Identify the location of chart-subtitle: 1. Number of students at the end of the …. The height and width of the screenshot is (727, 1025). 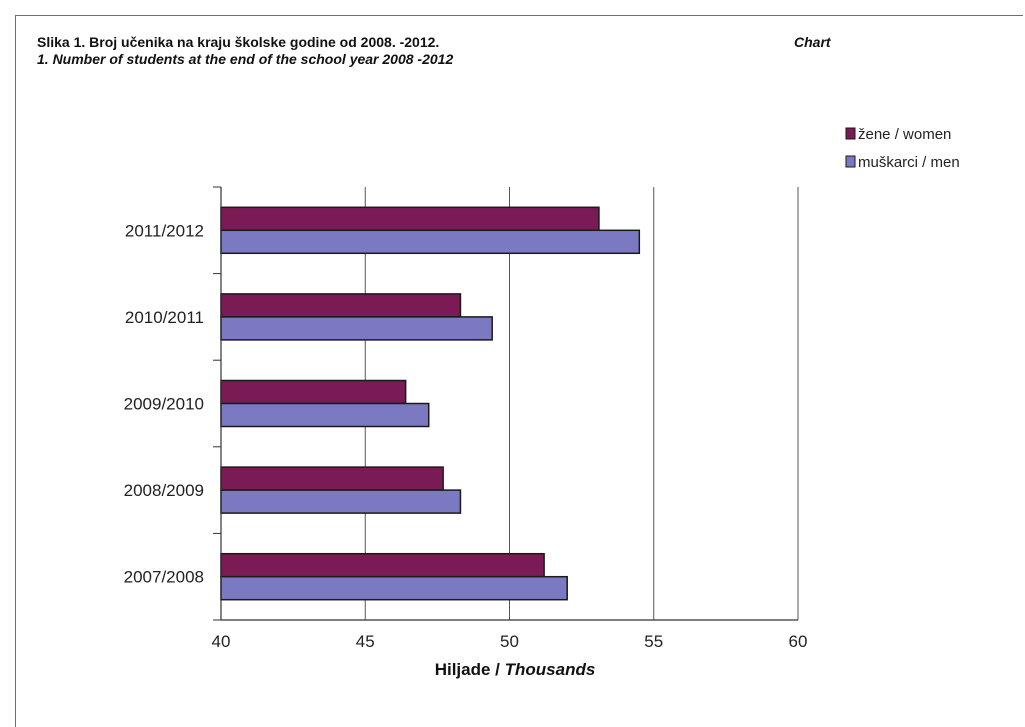
(245, 59).